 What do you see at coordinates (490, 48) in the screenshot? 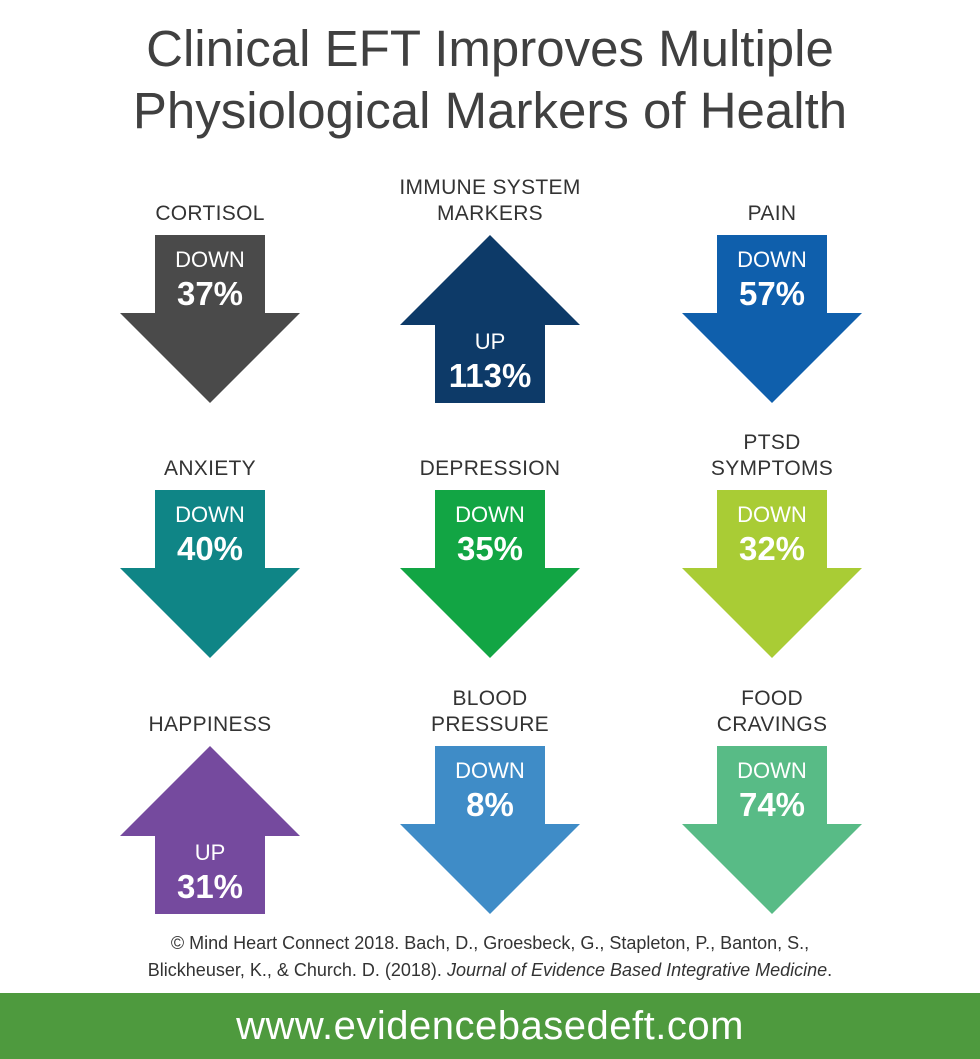
I see `title-line-1: Clinical EFT Improves Multiple` at bounding box center [490, 48].